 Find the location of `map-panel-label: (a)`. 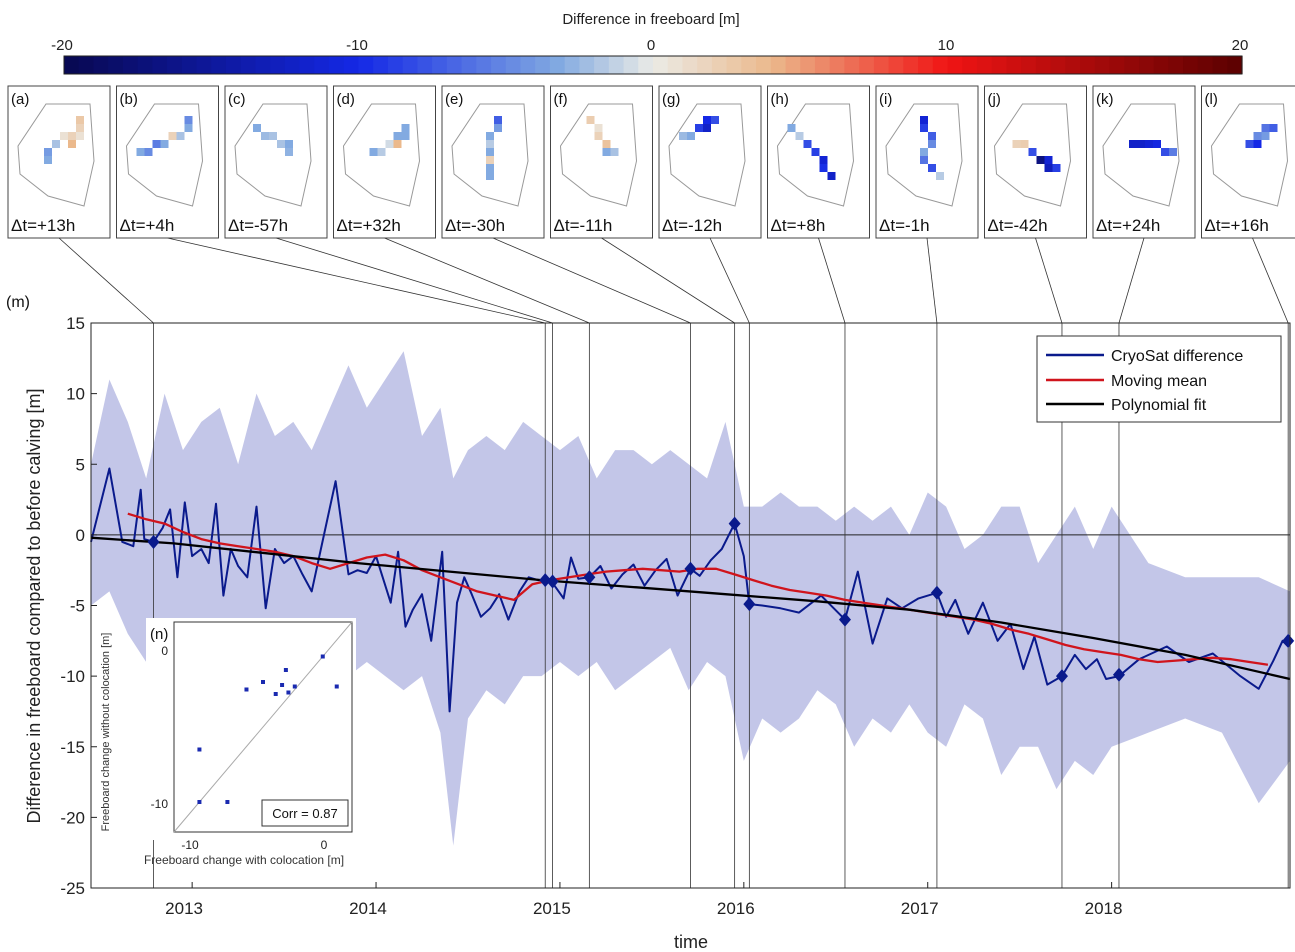

map-panel-label: (a) is located at coordinates (20, 99).